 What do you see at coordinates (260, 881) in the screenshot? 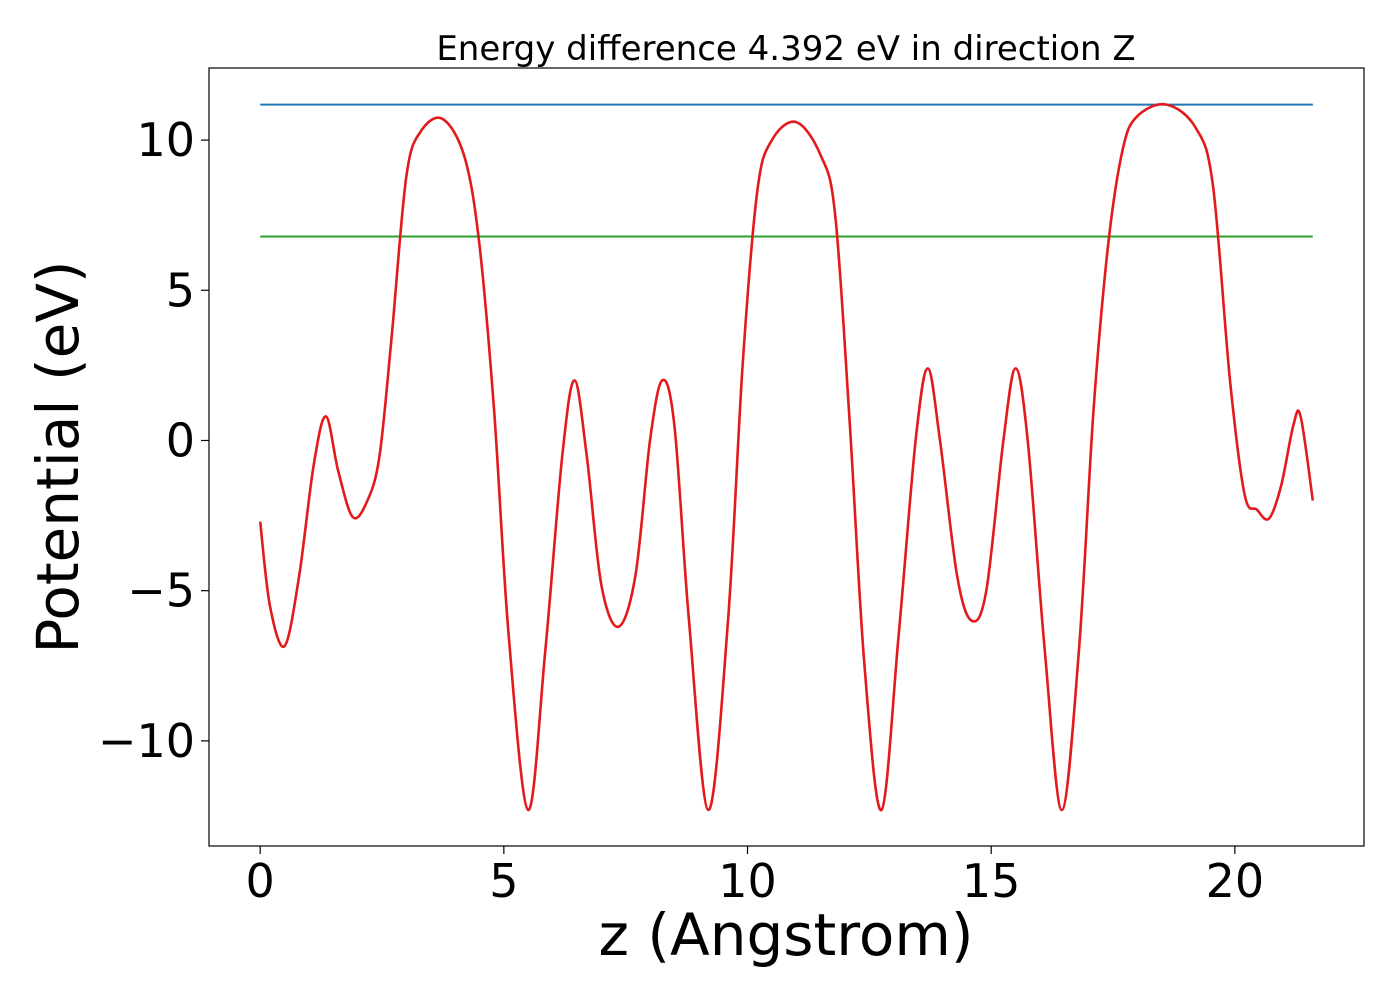
I see `x-tick-label: 0` at bounding box center [260, 881].